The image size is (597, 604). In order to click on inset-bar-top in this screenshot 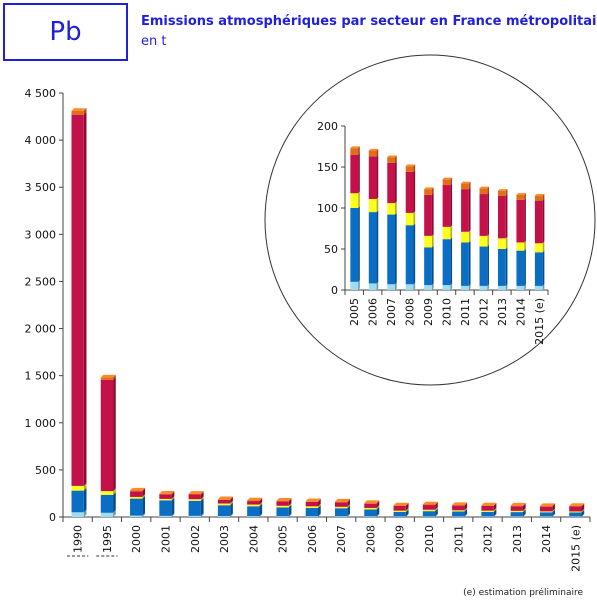, I will do `click(466, 182)`.